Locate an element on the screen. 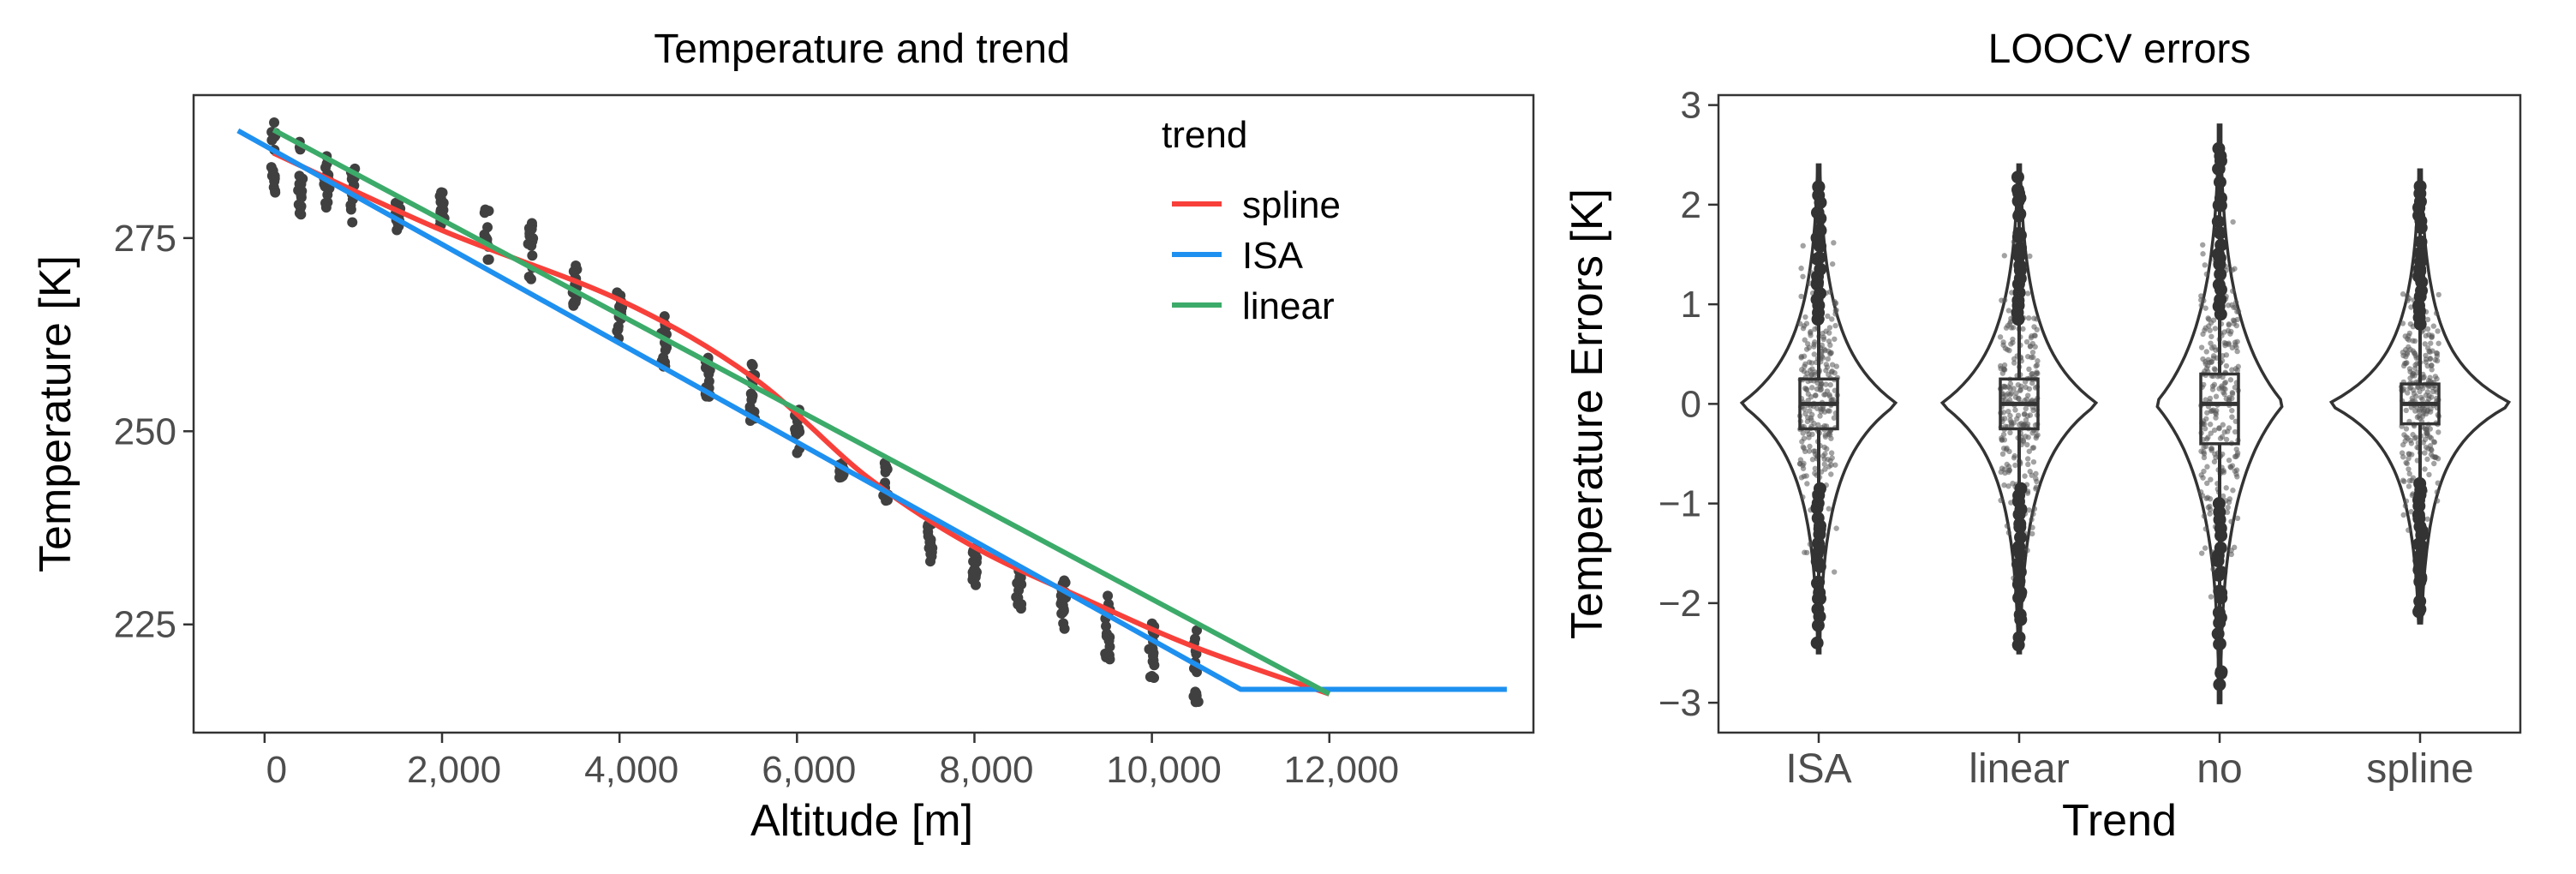  box is located at coordinates (2220, 409).